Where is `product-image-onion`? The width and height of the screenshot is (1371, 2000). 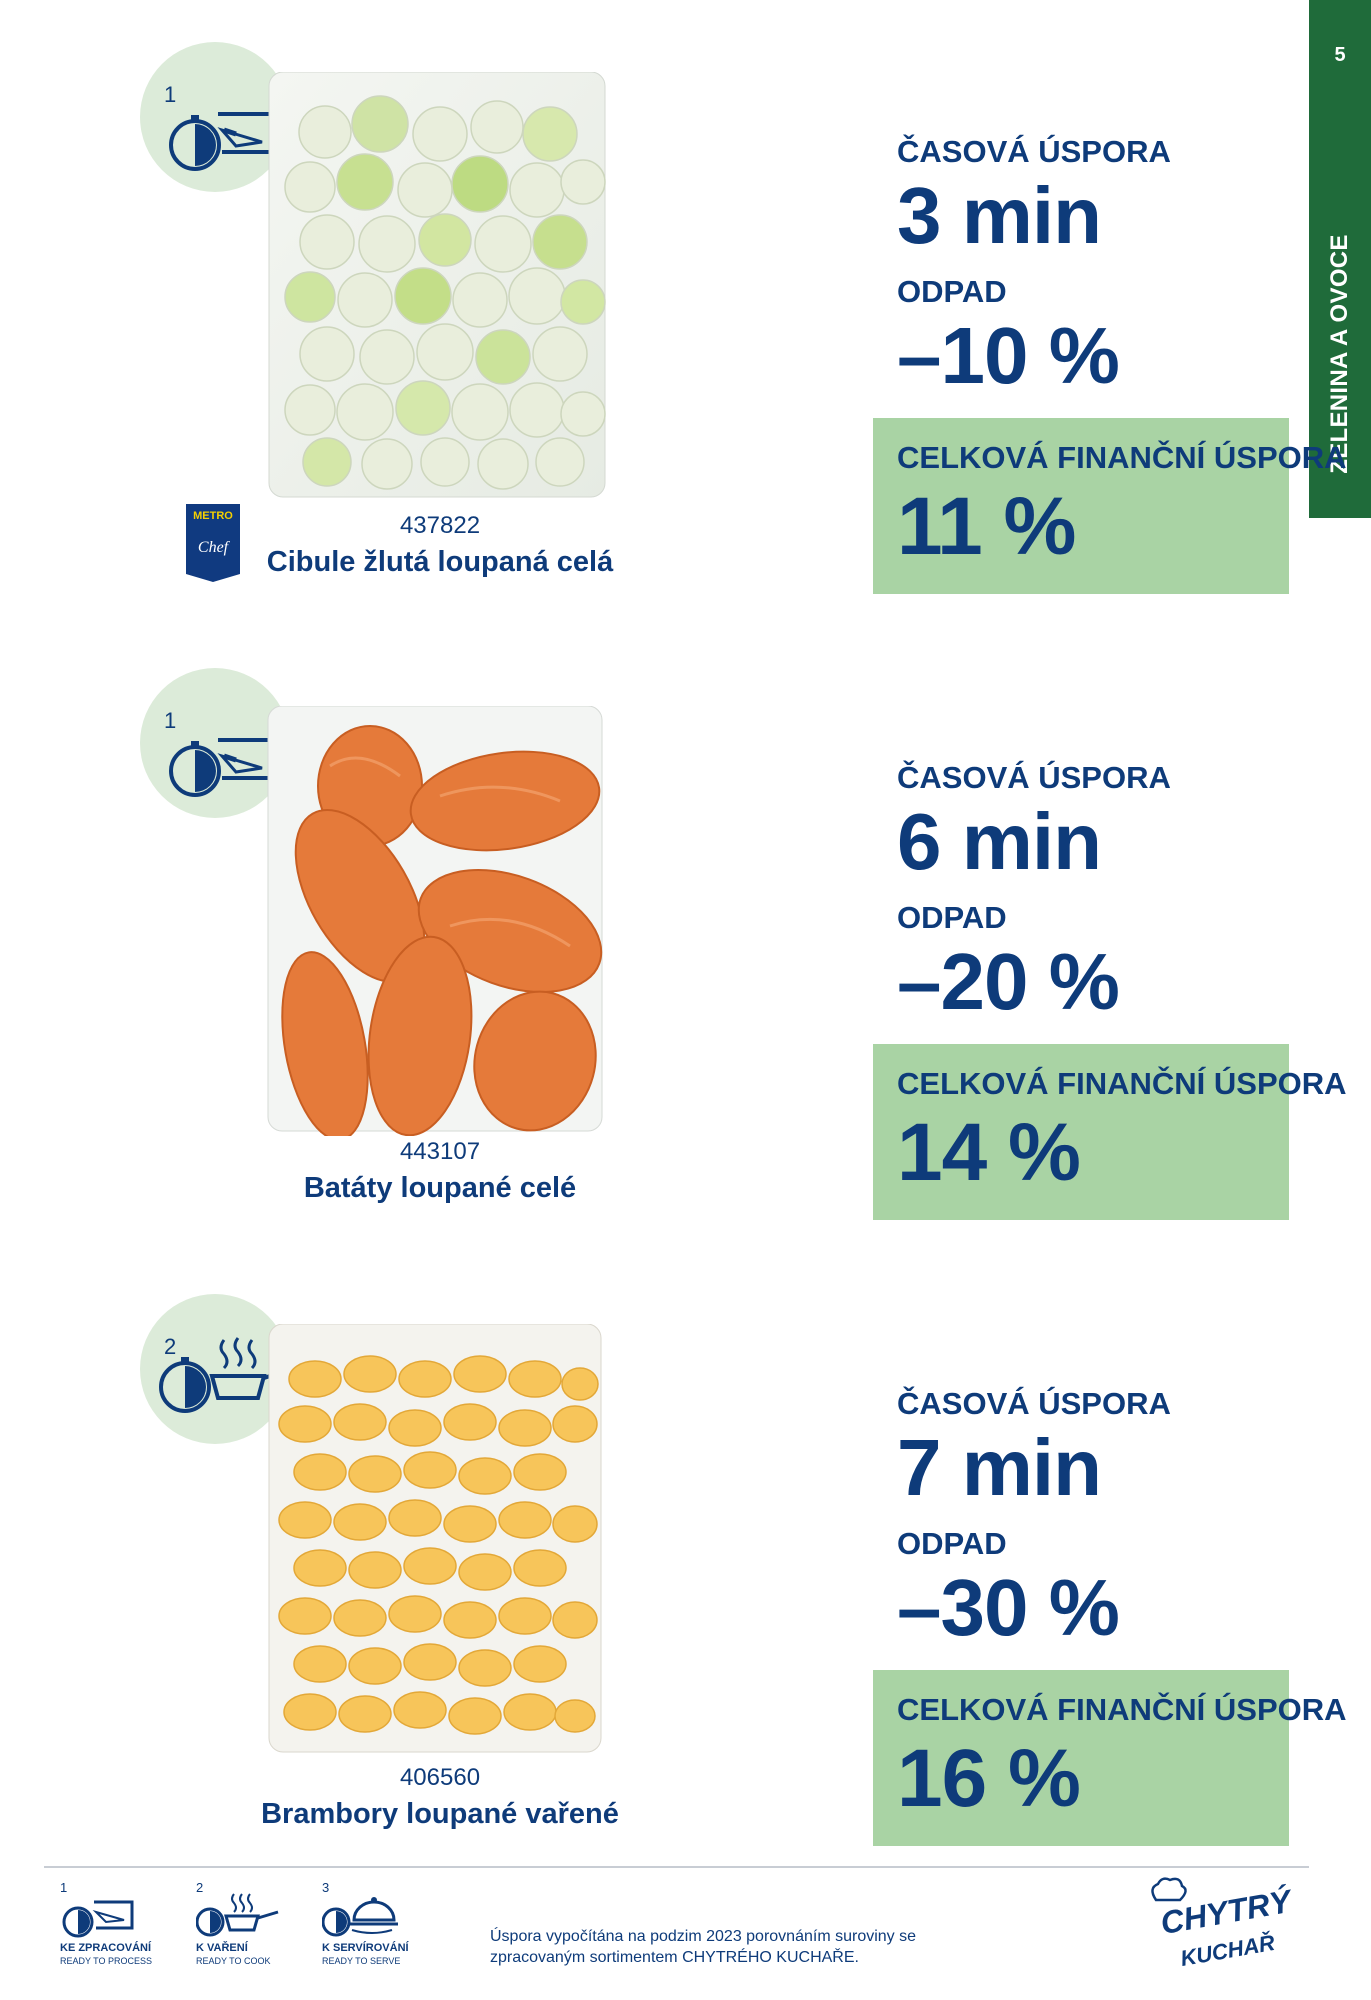 product-image-onion is located at coordinates (437, 287).